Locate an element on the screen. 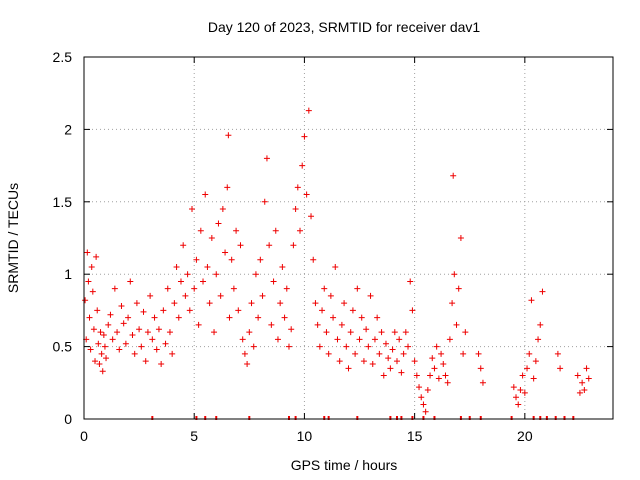  y-axis-label: SRMTID / TECUs is located at coordinates (13, 238).